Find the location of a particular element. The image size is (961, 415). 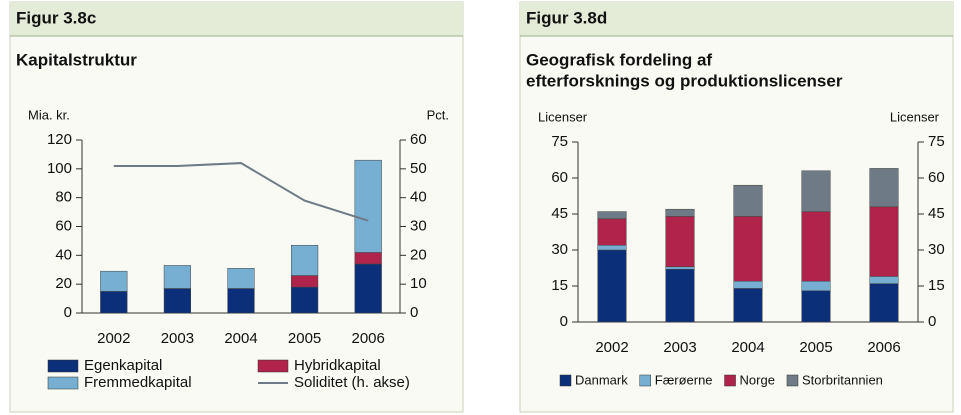

y-tick-label: 120 is located at coordinates (59, 139).